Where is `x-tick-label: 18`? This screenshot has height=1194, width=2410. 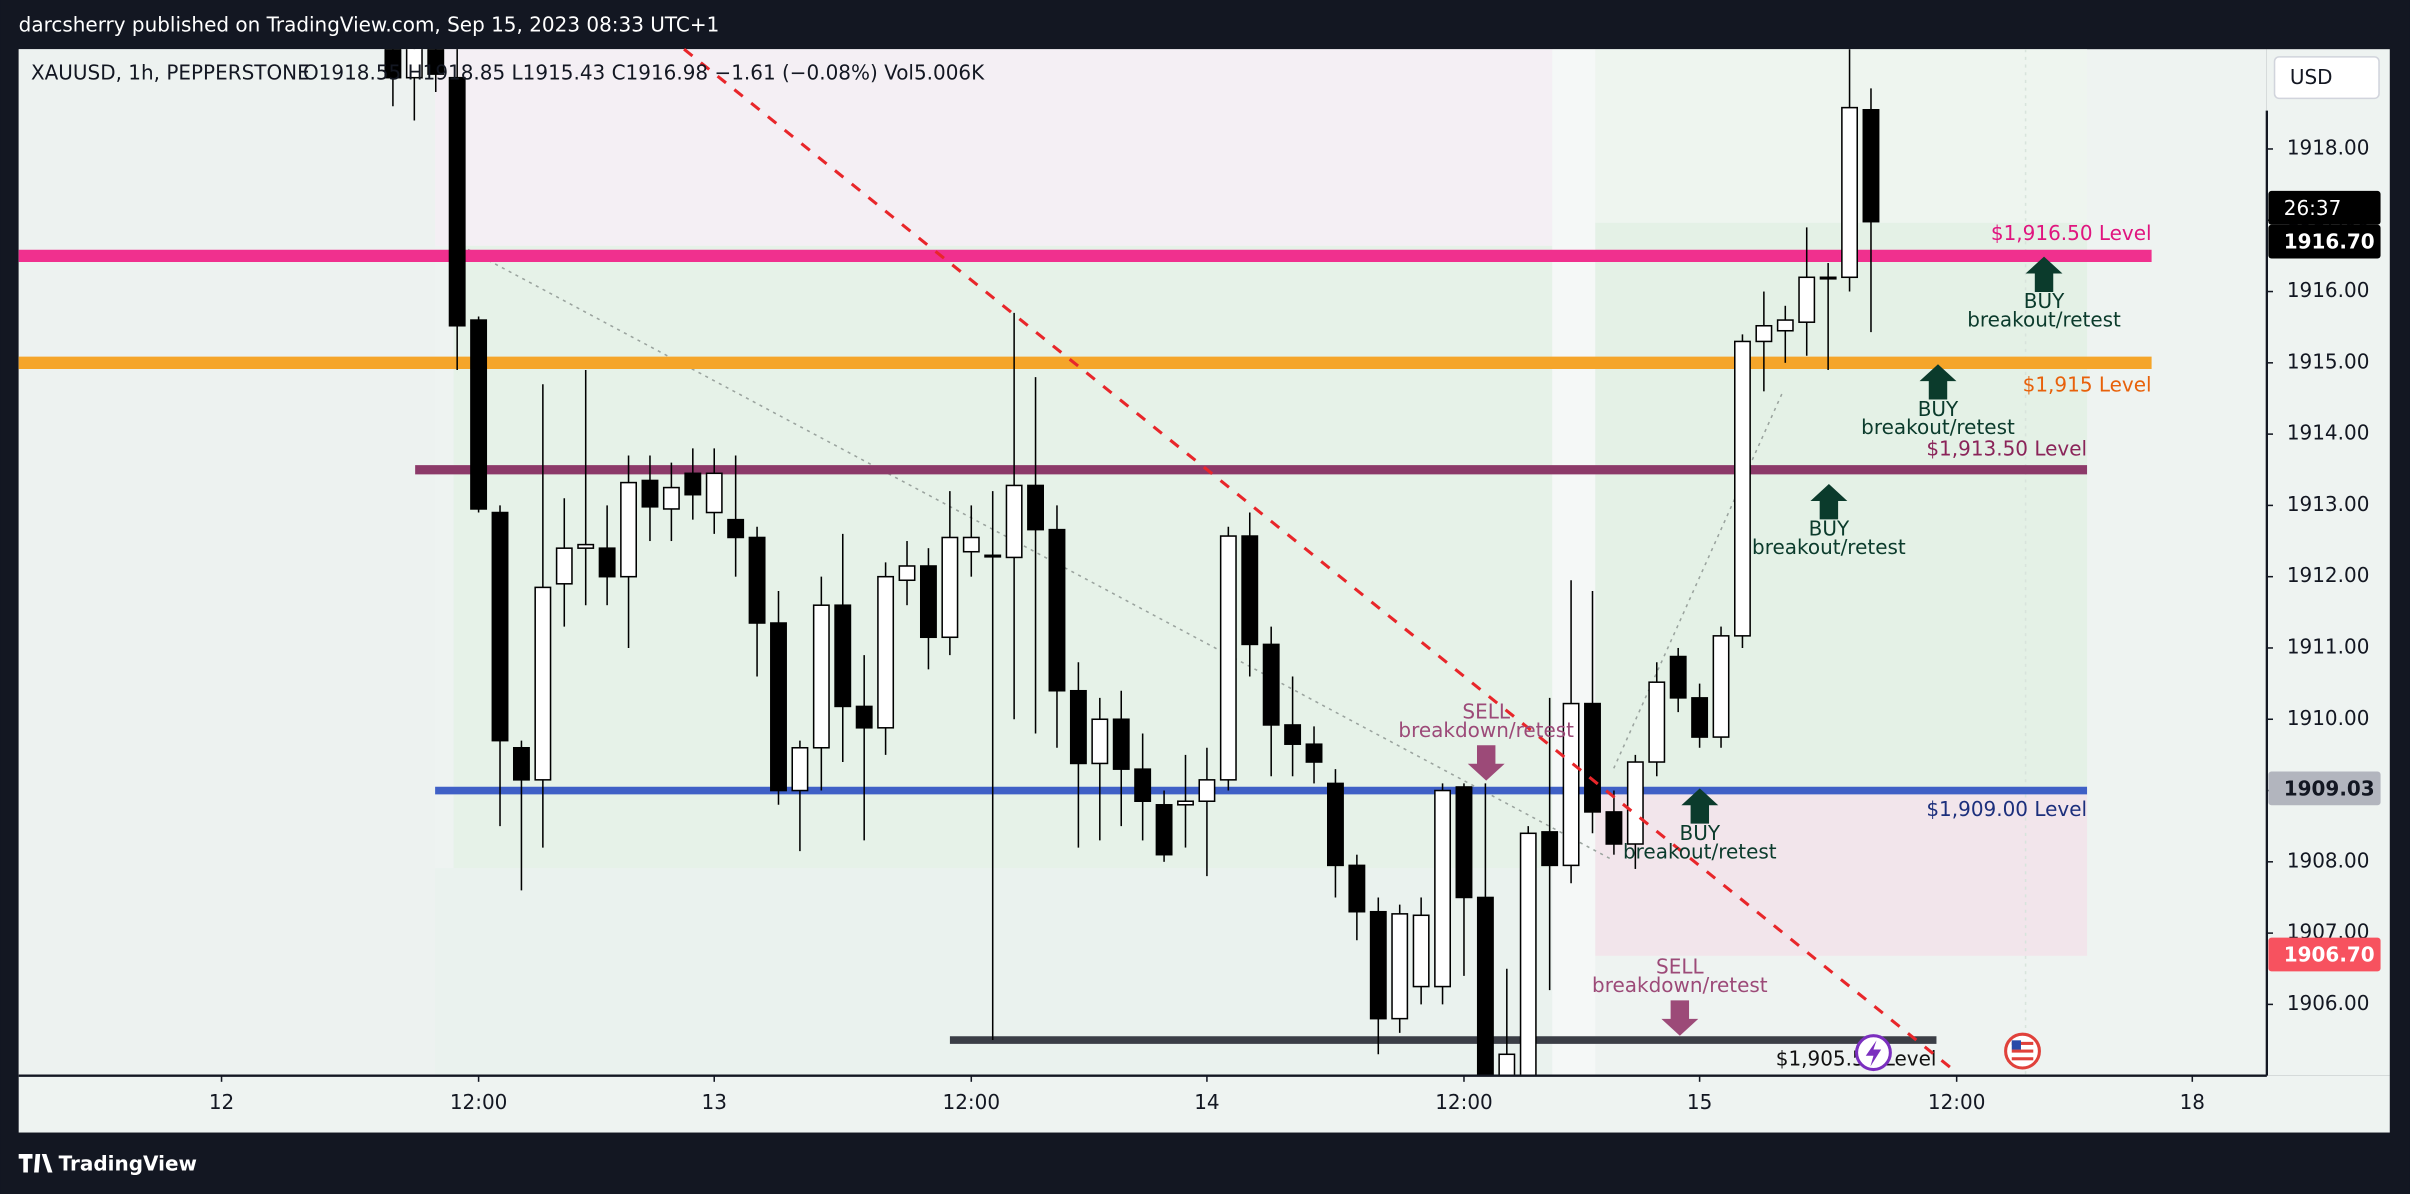
x-tick-label: 18 is located at coordinates (2192, 1102).